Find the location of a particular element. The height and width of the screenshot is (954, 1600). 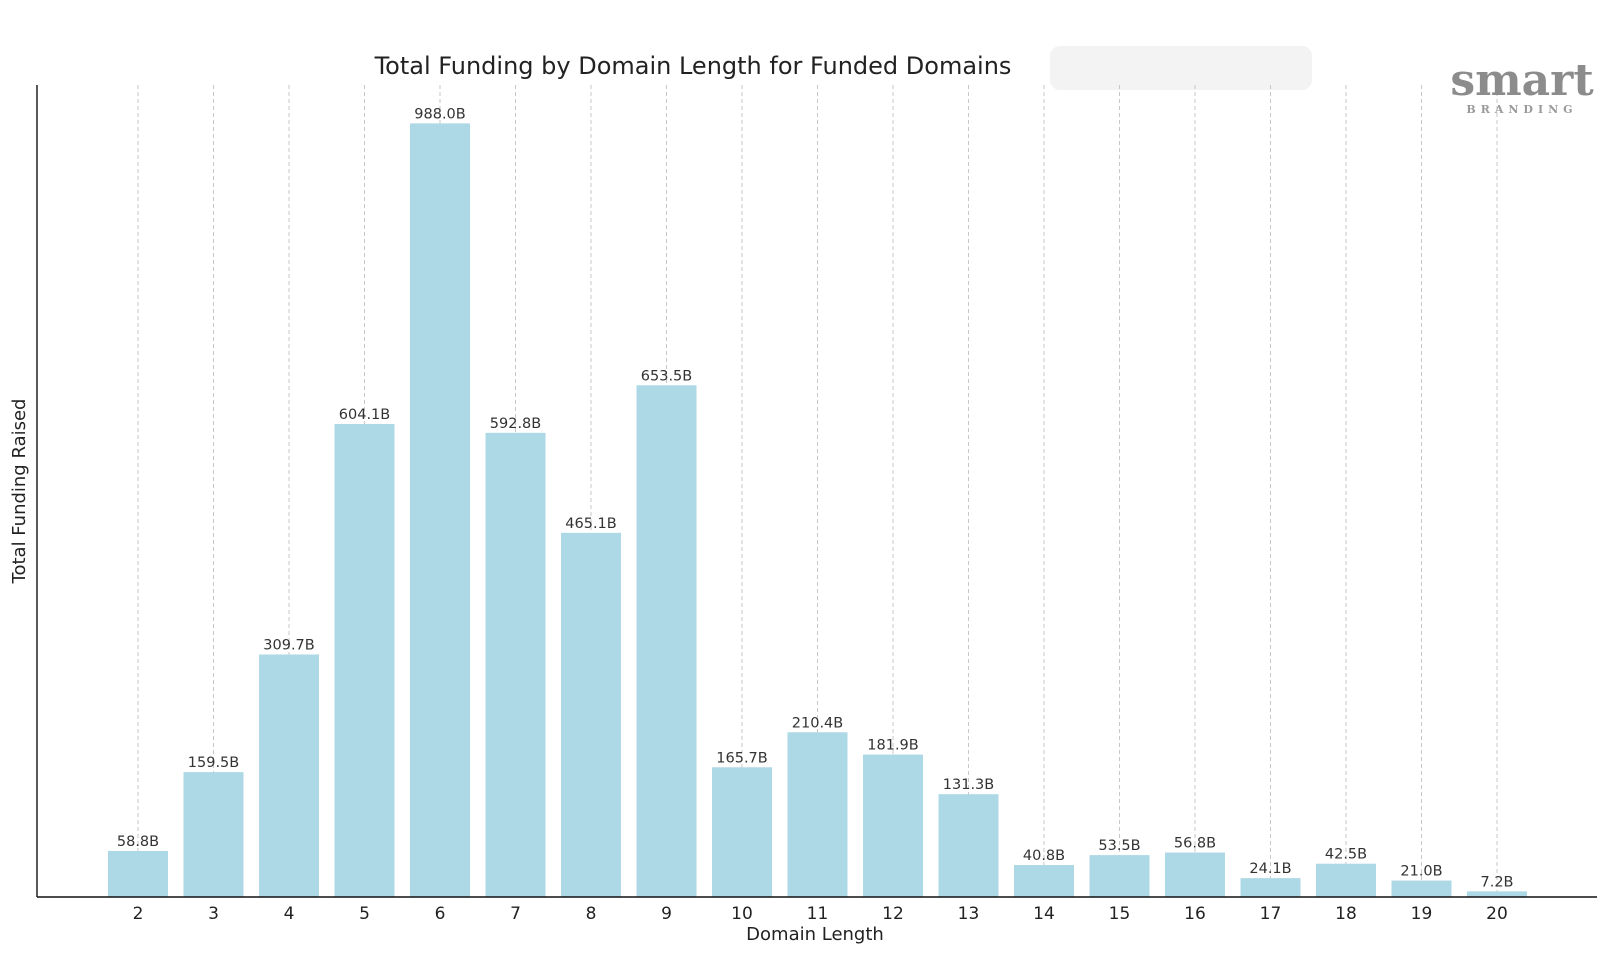

data-label-16: 56.8B is located at coordinates (1195, 844).